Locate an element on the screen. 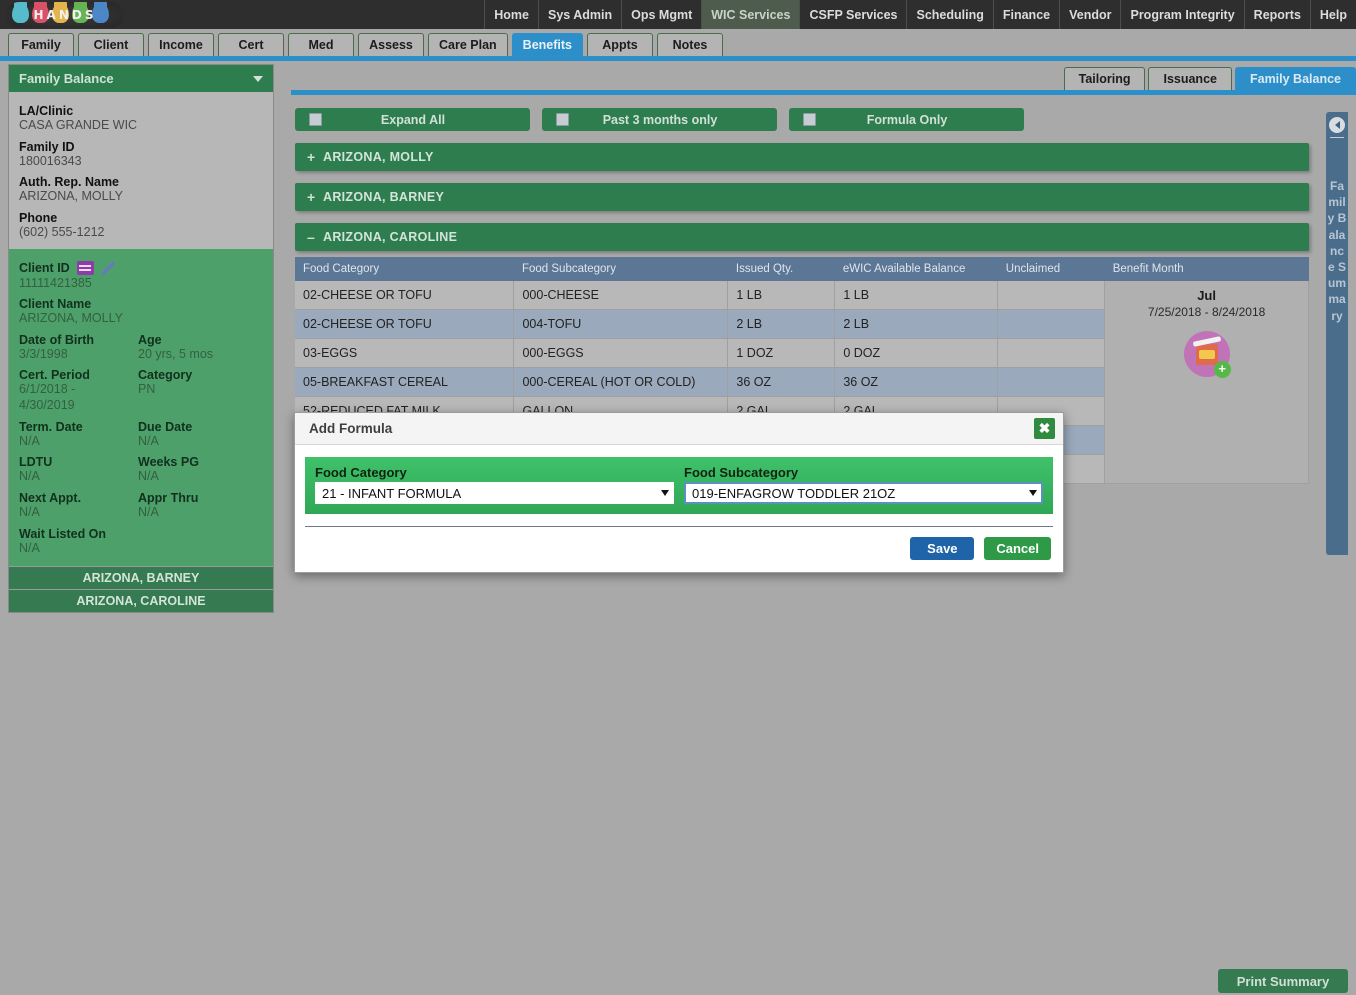 This screenshot has width=1356, height=995. next-appt-value: N/A is located at coordinates (29, 511).